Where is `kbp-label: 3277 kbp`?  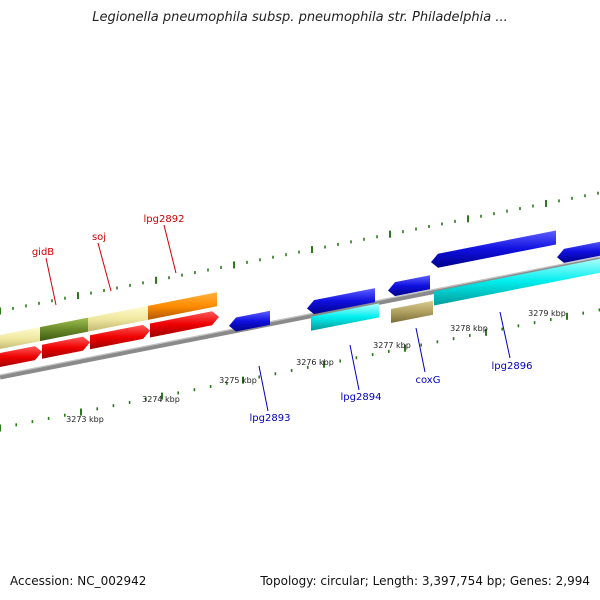
kbp-label: 3277 kbp is located at coordinates (392, 345).